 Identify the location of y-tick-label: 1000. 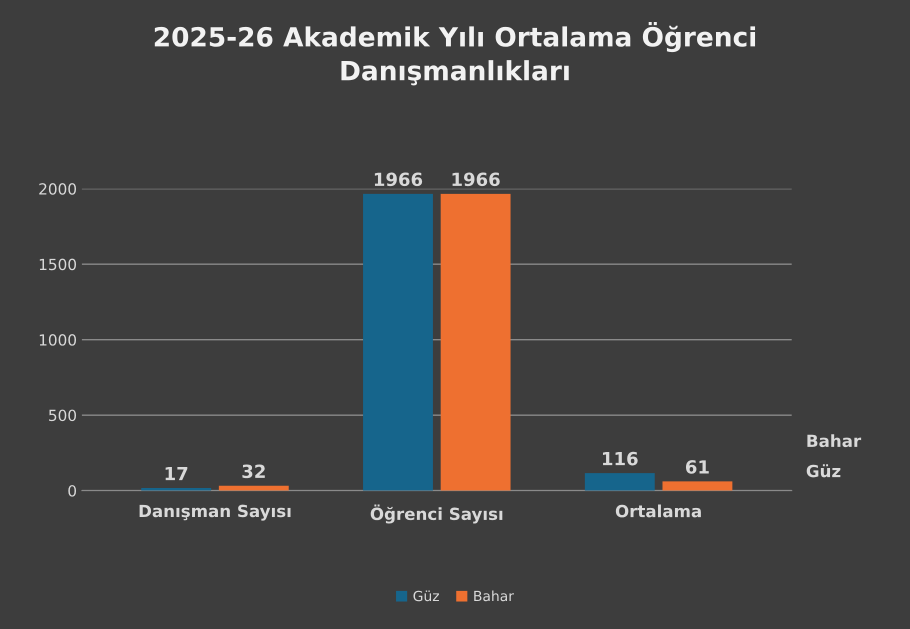
(58, 340).